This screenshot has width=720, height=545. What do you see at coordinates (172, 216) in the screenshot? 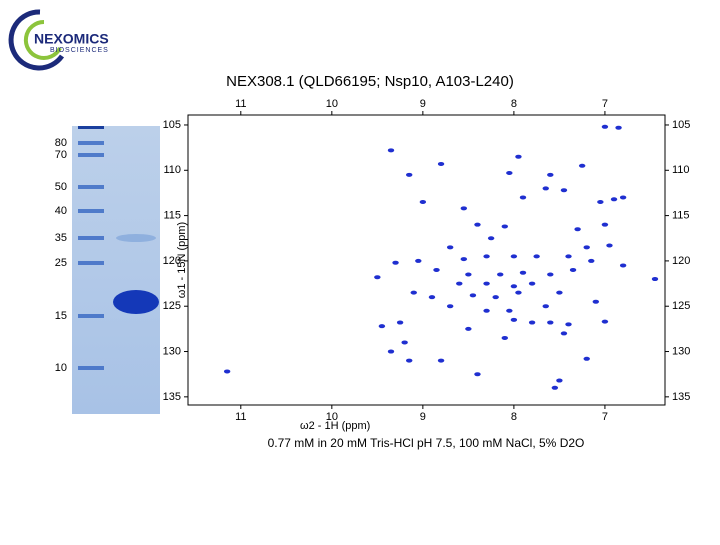
I see `y-tick-label: 115` at bounding box center [172, 216].